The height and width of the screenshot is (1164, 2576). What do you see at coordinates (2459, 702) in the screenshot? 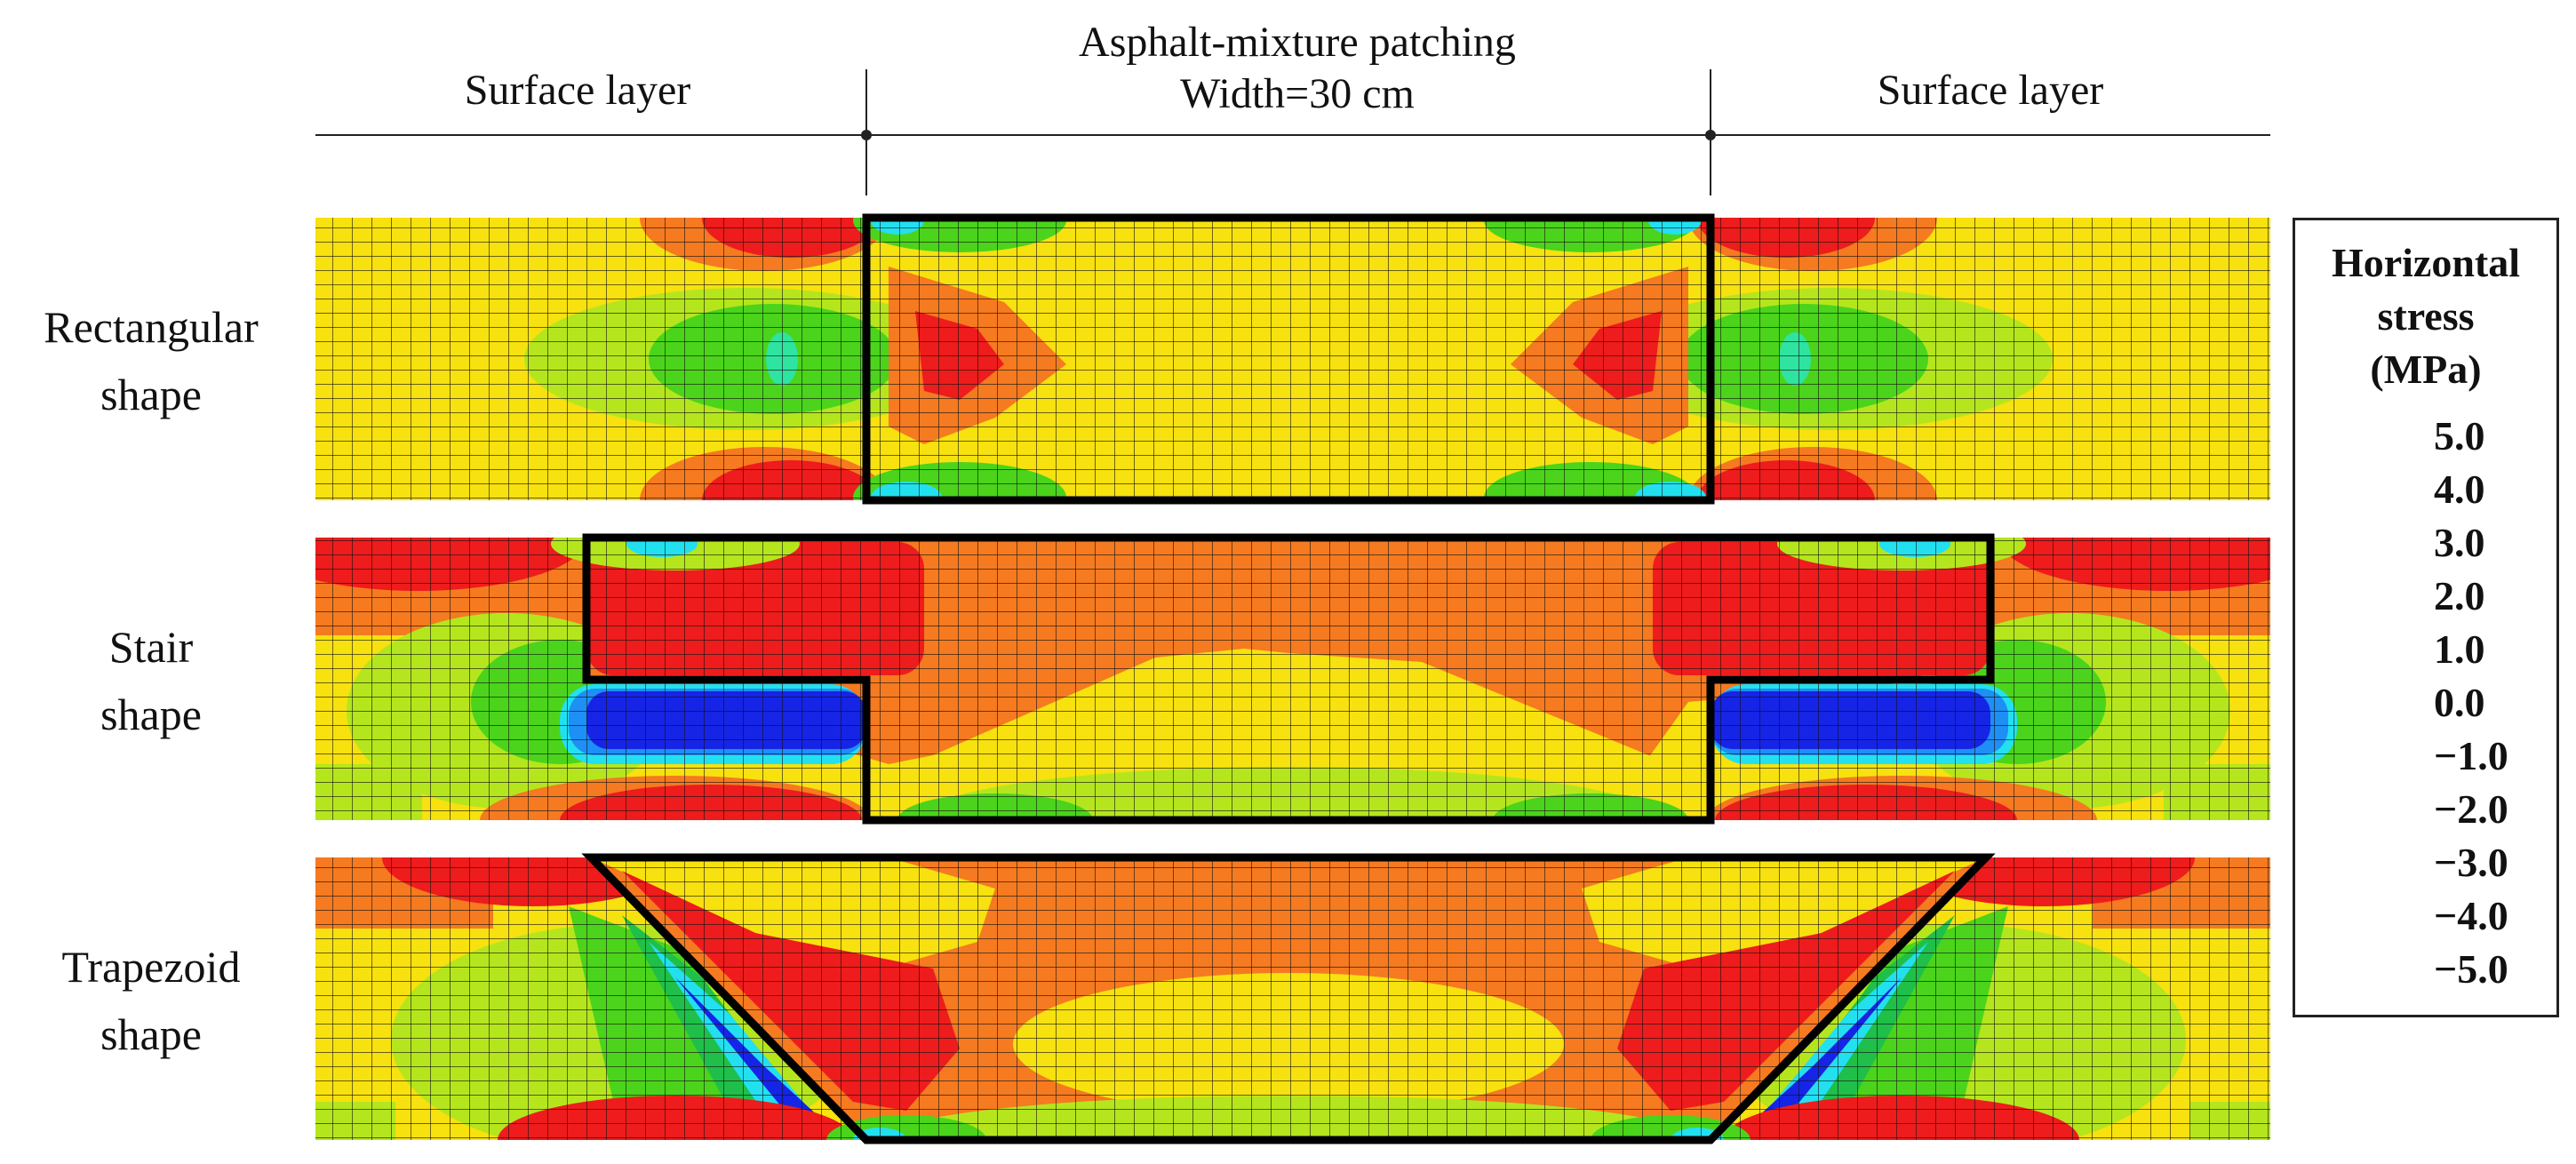
I see `legend-tick-label: 0.0` at bounding box center [2459, 702].